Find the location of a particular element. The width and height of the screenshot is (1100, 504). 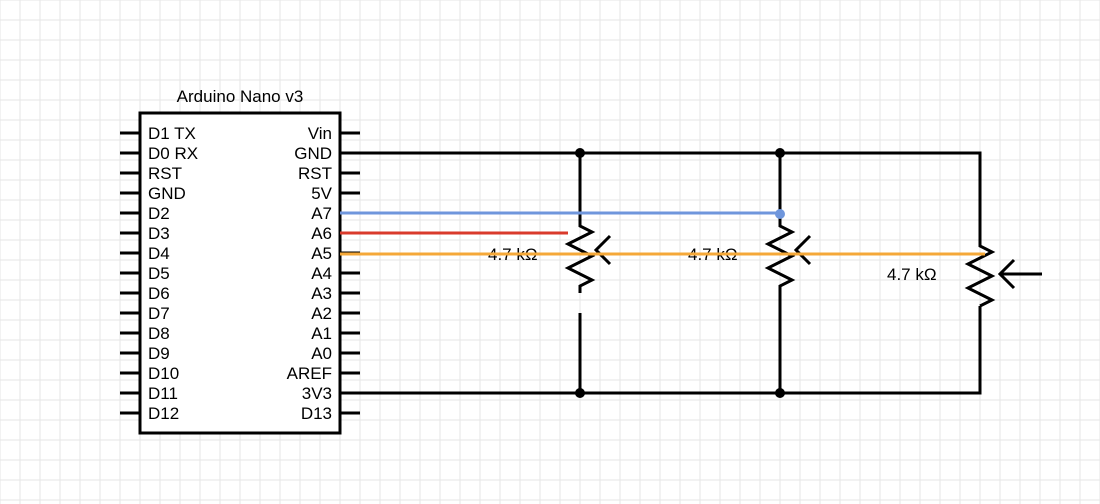

pin-label: D3 is located at coordinates (159, 233).